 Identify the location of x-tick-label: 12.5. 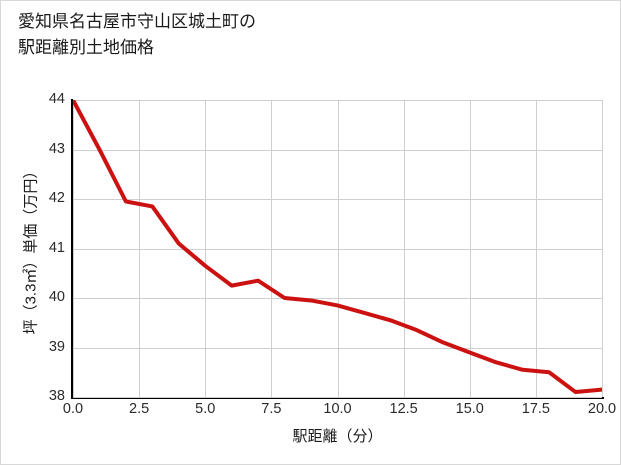
(403, 409).